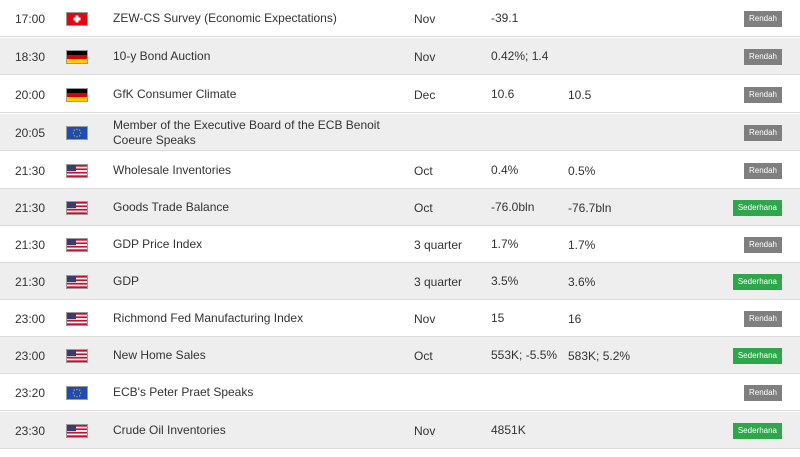 The height and width of the screenshot is (457, 800). What do you see at coordinates (126, 281) in the screenshot?
I see `event-name: GDP` at bounding box center [126, 281].